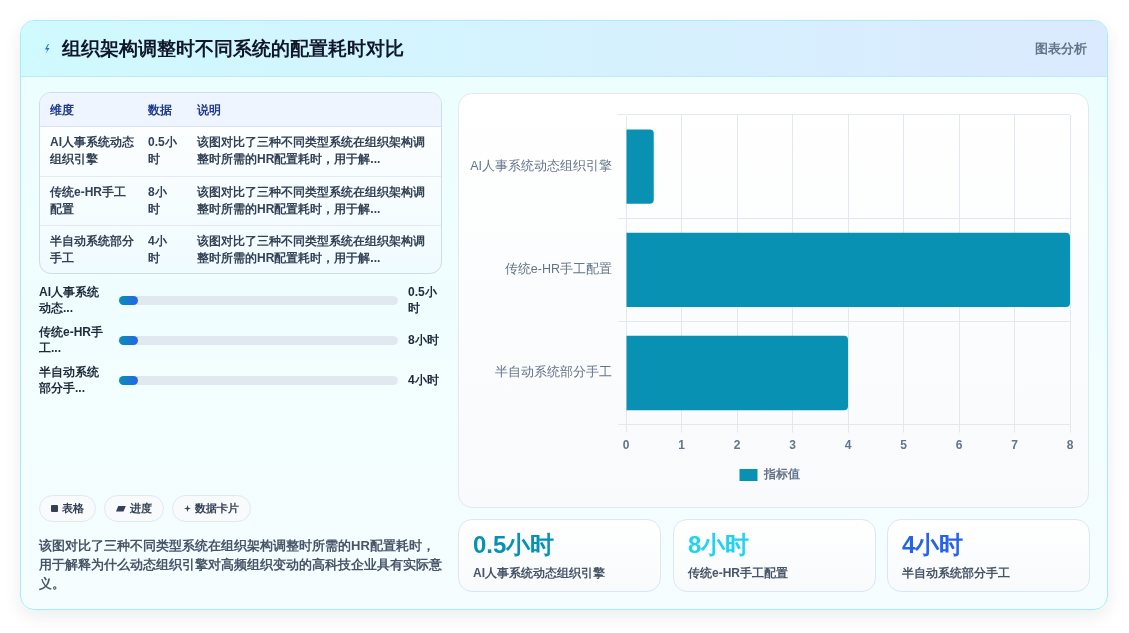 This screenshot has width=1129, height=633. What do you see at coordinates (73, 508) in the screenshot?
I see `text: 表格` at bounding box center [73, 508].